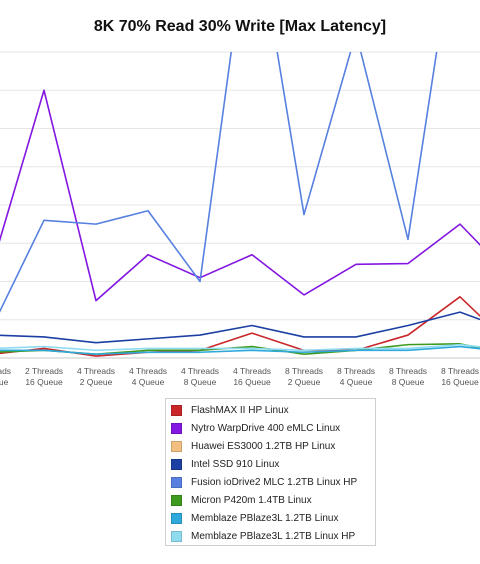 The height and width of the screenshot is (564, 480). I want to click on x-tick-label: 8 Threads 16 Queue, so click(460, 376).